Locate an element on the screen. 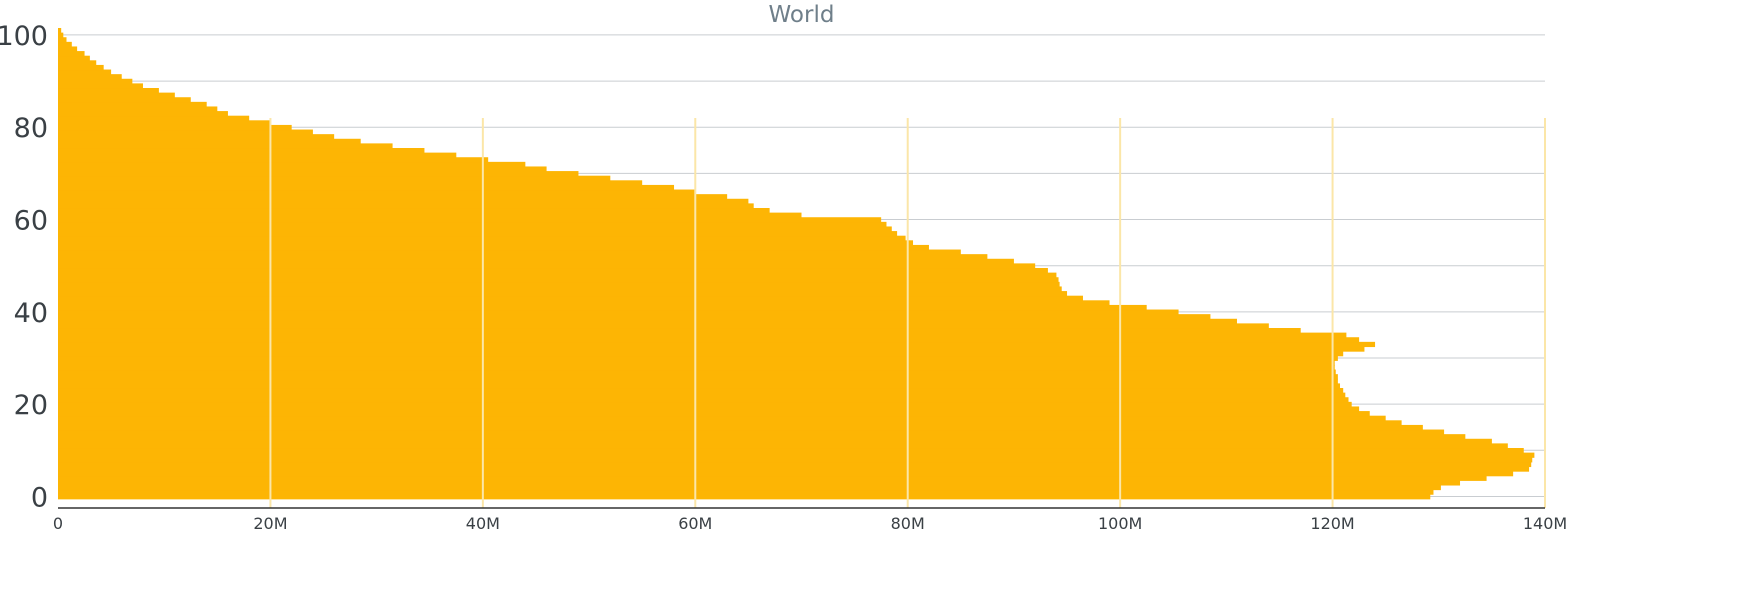  x-tick-label-120M: 120M is located at coordinates (1332, 523).